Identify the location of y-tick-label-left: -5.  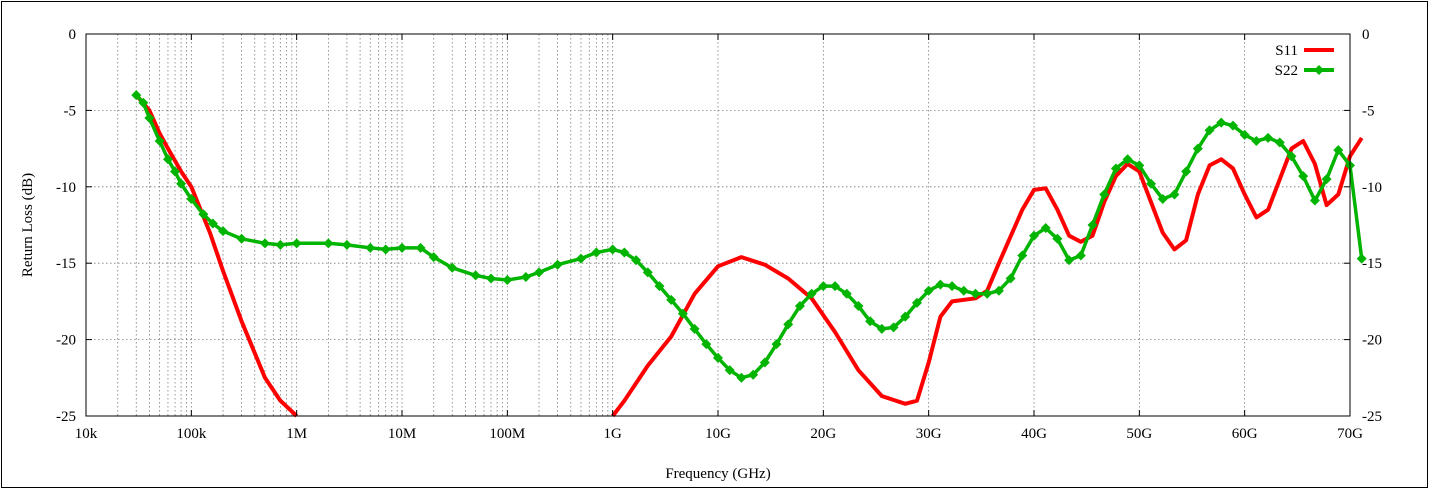
(70, 111).